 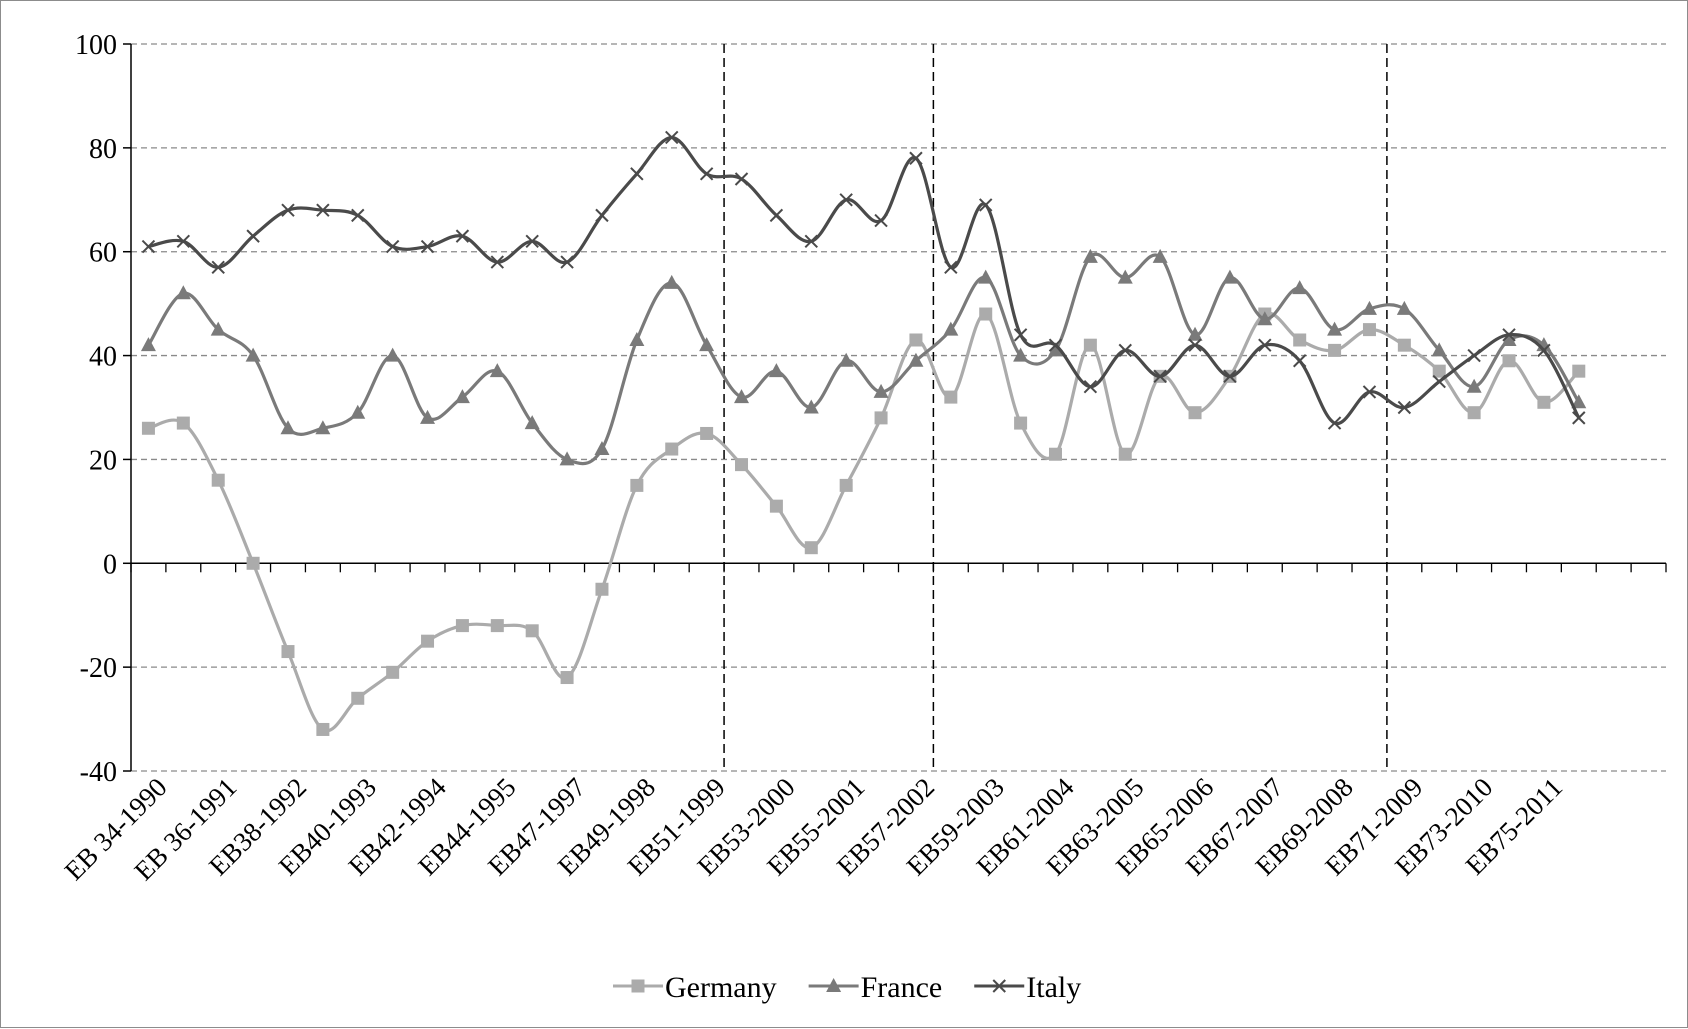 I want to click on legend-item-germany: Germany, so click(x=695, y=987).